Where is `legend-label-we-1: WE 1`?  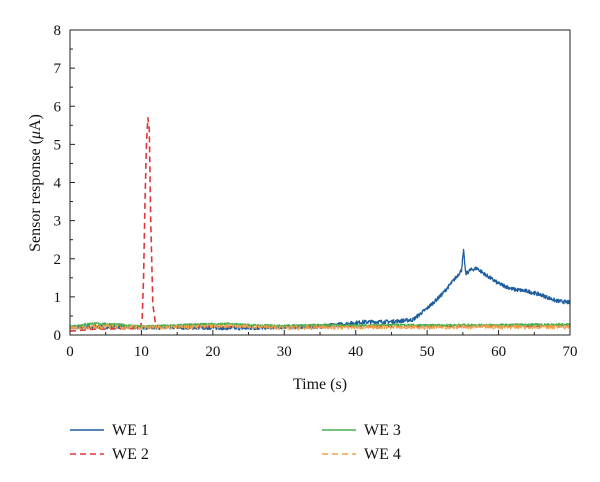 legend-label-we-1: WE 1 is located at coordinates (130, 430).